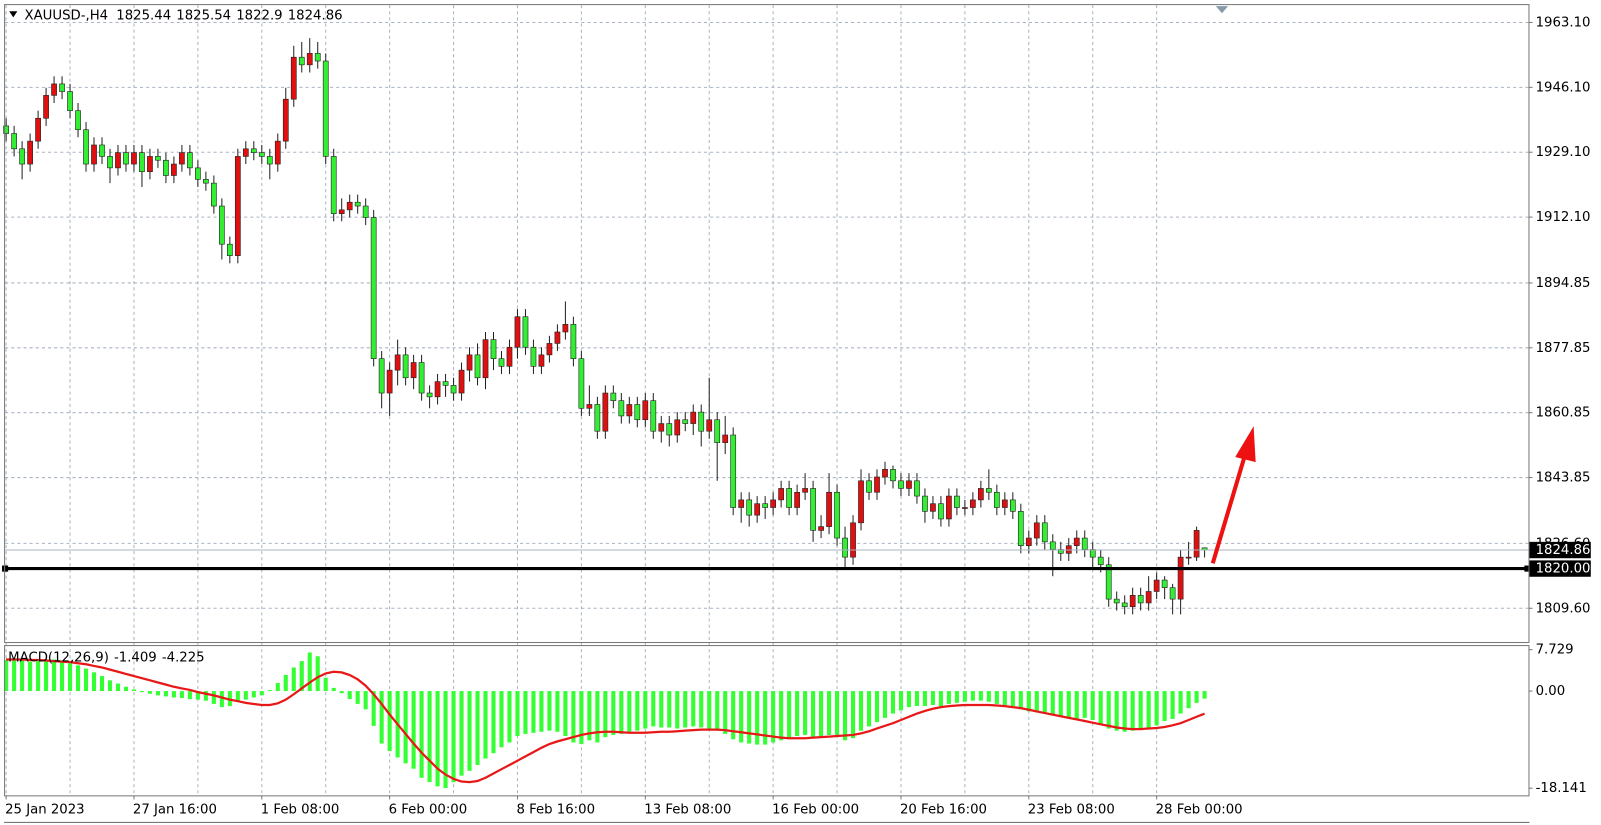 This screenshot has width=1601, height=825. I want to click on signal-last: -4.225, so click(183, 657).